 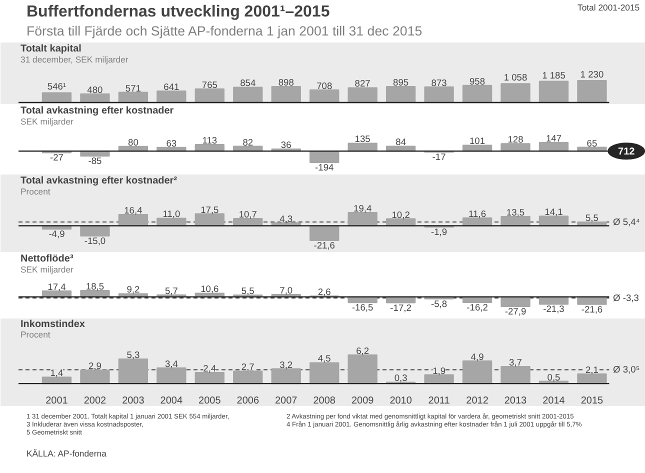 I want to click on data-label: 17,5, so click(x=209, y=209).